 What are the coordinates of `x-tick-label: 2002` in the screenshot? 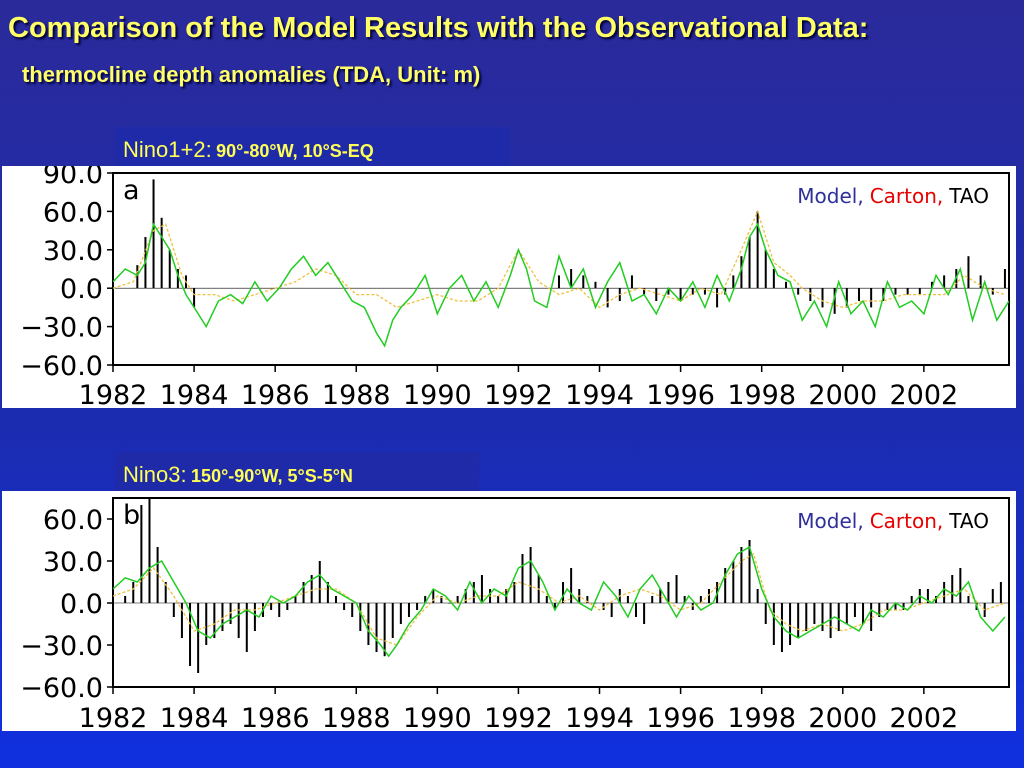 It's located at (924, 717).